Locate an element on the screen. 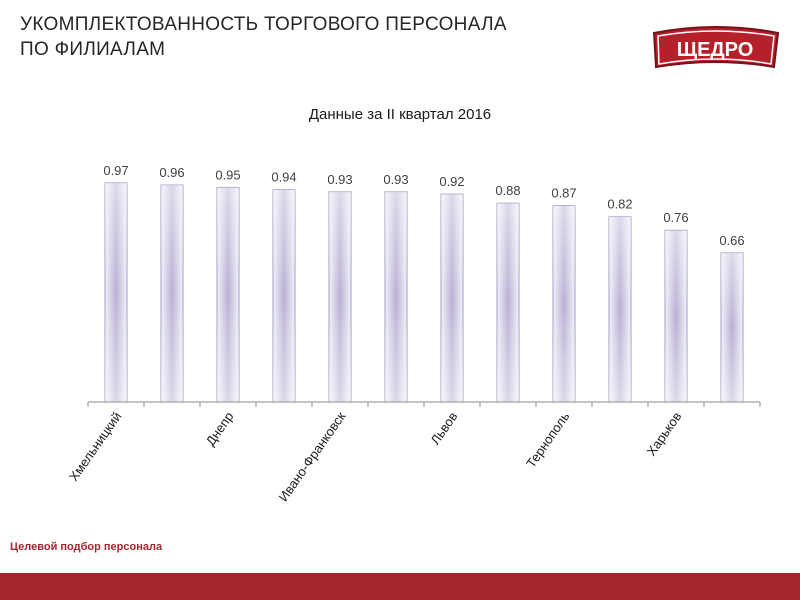 The height and width of the screenshot is (600, 800). data-label: 0.97 is located at coordinates (115, 170).